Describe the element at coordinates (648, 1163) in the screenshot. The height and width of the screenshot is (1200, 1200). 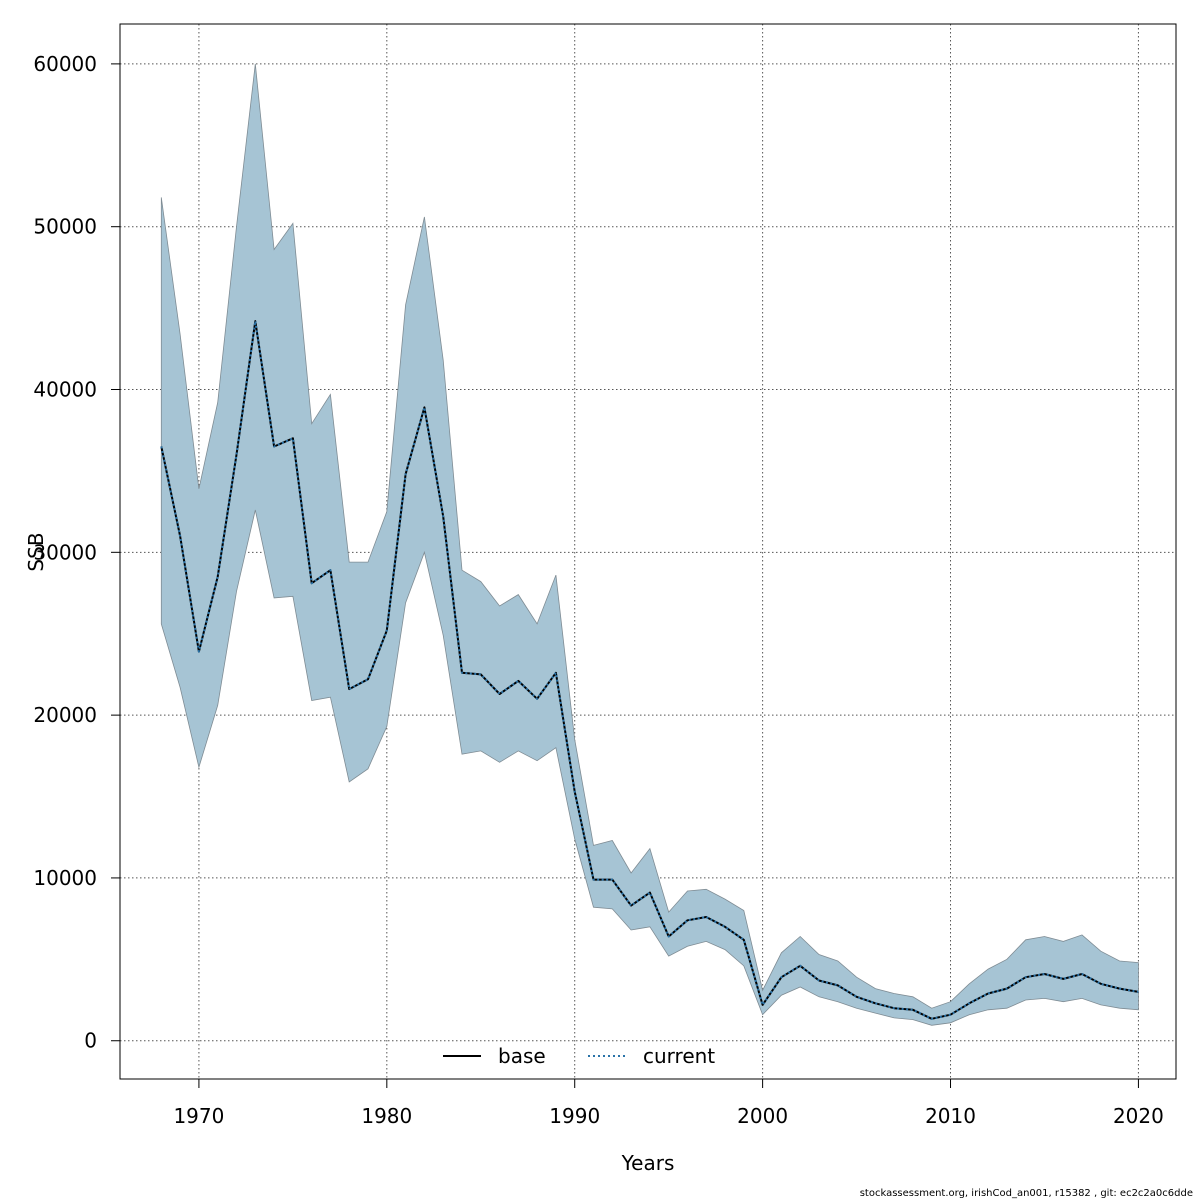
I see `x-axis-title: Years` at that location.